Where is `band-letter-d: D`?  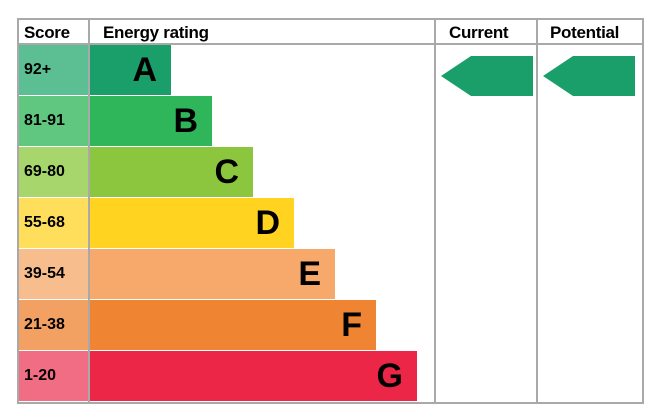 band-letter-d: D is located at coordinates (267, 223).